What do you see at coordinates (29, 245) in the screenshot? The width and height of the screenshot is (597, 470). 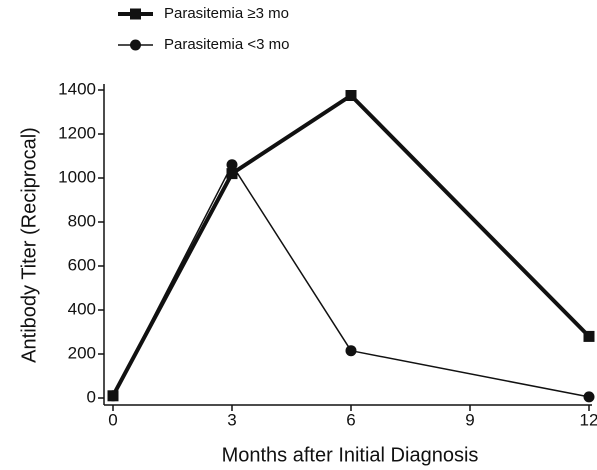 I see `y-axis-label: Antibody Titer (Reciprocal)` at bounding box center [29, 245].